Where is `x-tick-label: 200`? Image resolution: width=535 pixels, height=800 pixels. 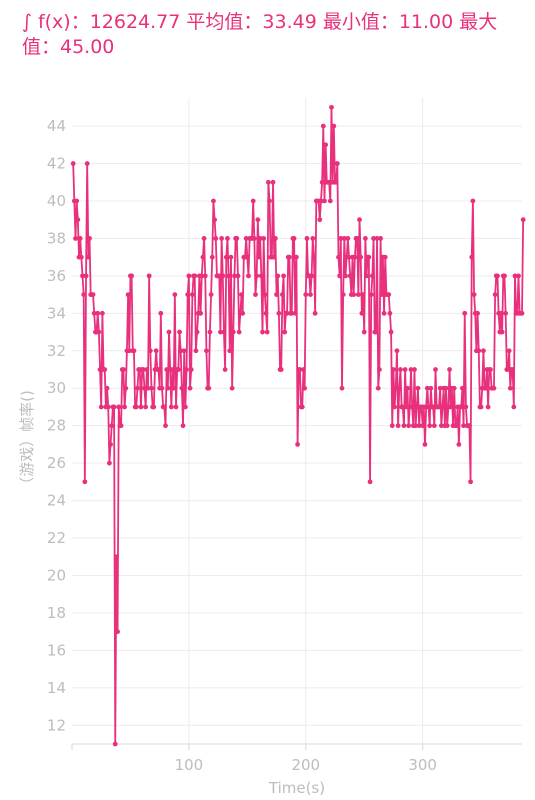
x-tick-label: 200 is located at coordinates (305, 765).